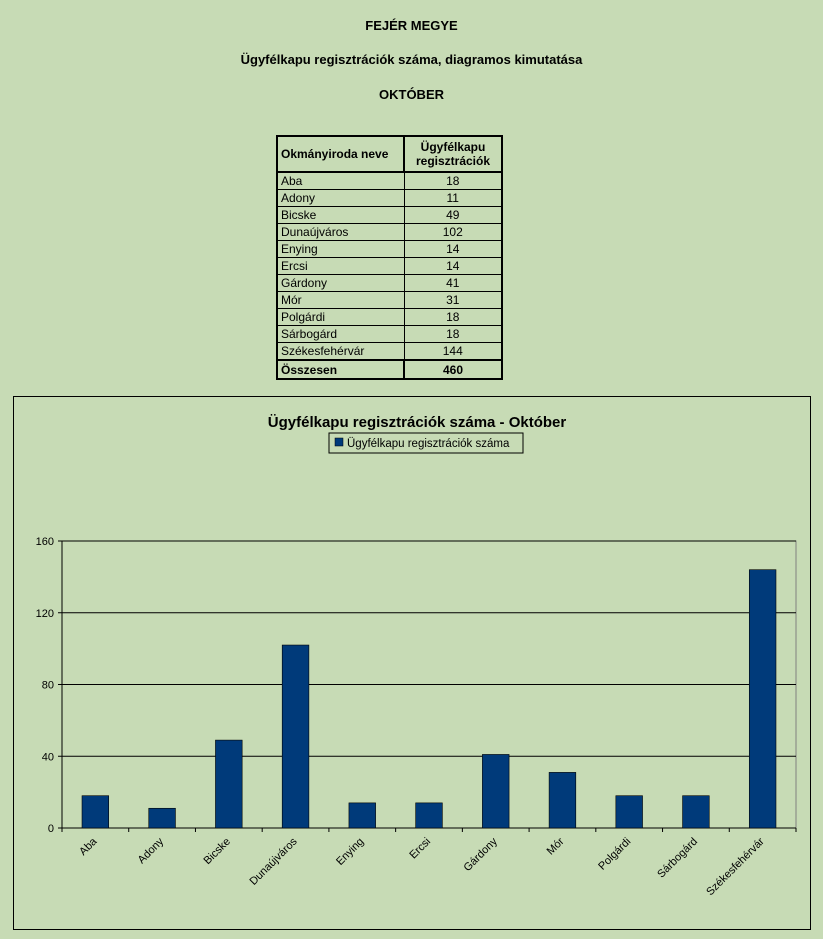 The width and height of the screenshot is (823, 939). Describe the element at coordinates (340, 300) in the screenshot. I see `office-name-cell: Mór` at that location.